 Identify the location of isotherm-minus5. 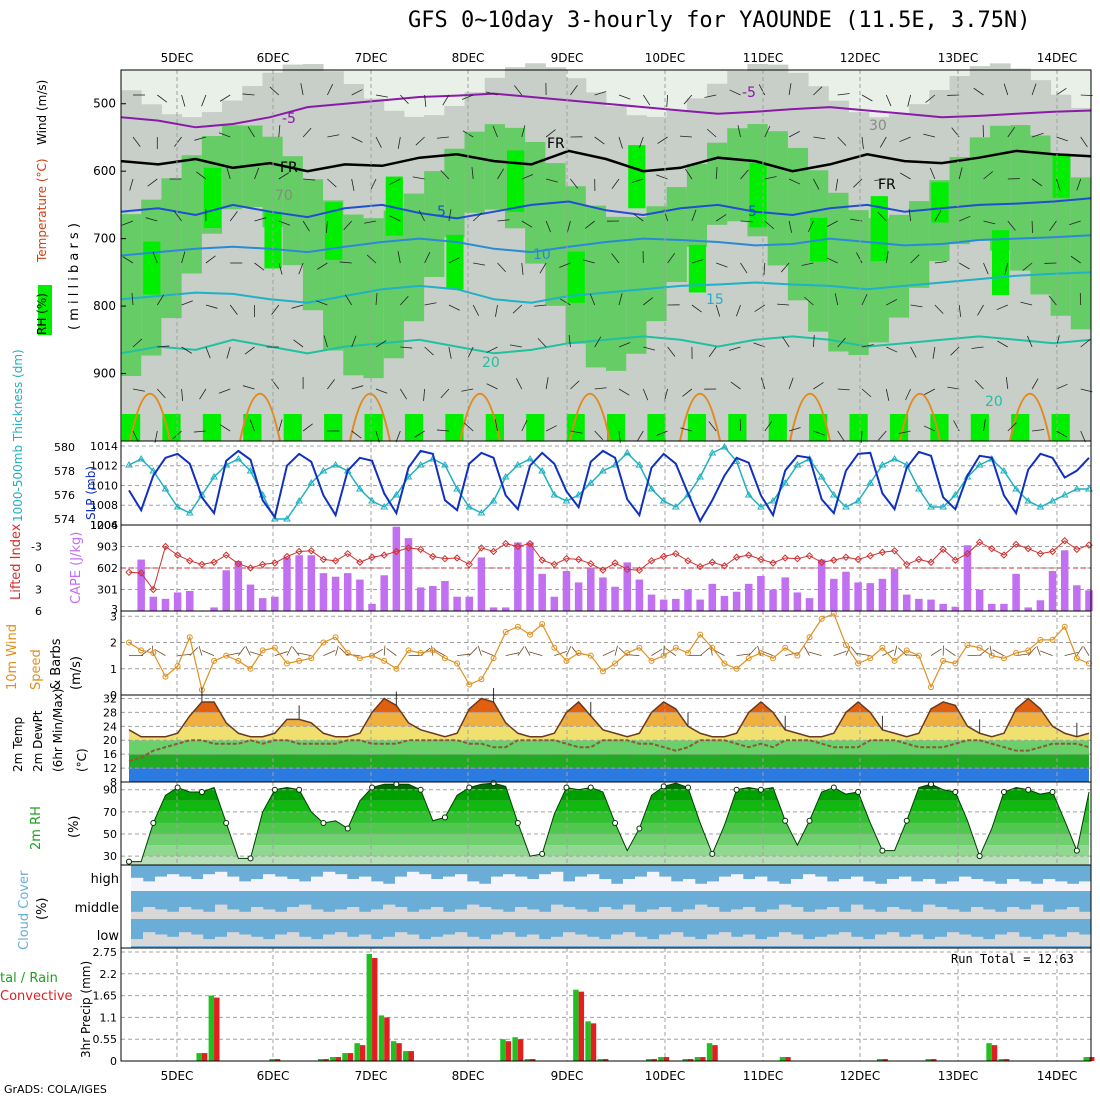
(606, 110).